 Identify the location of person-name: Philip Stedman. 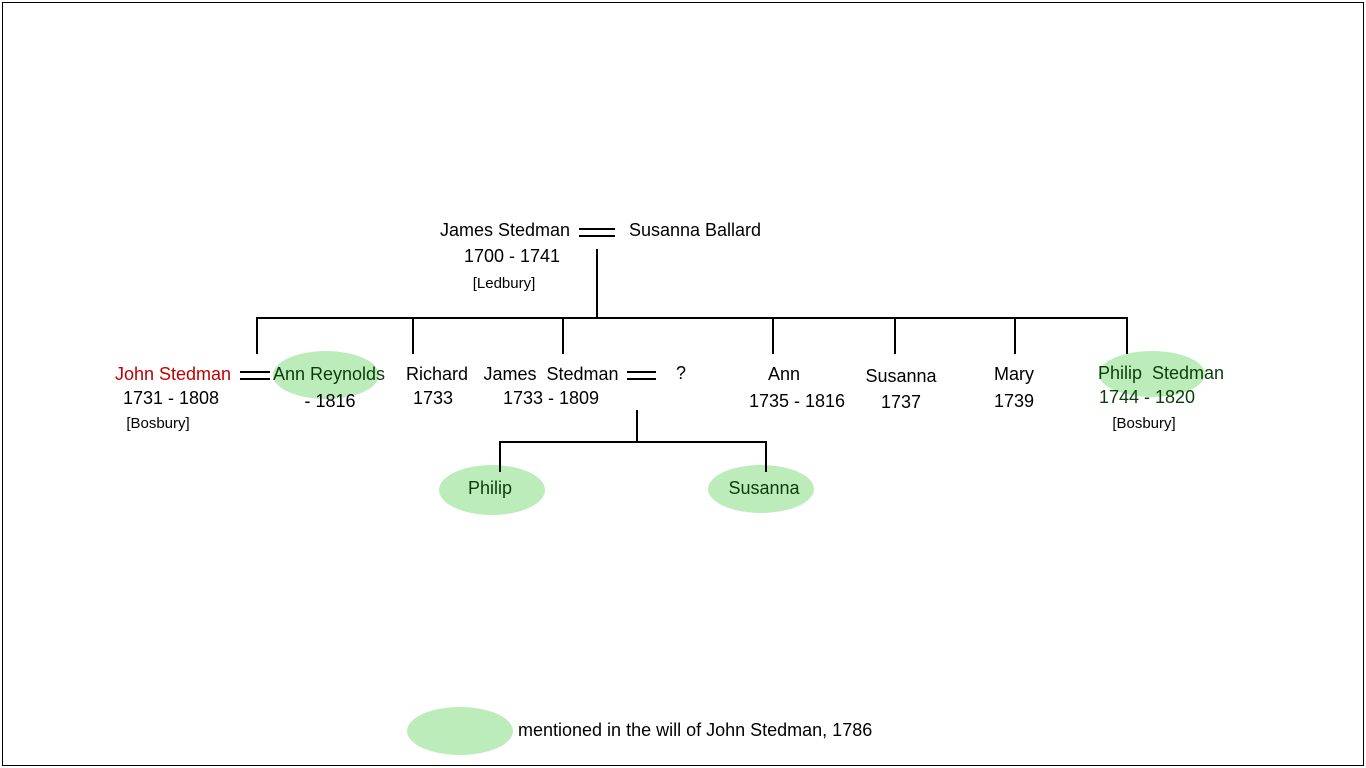
(1161, 373).